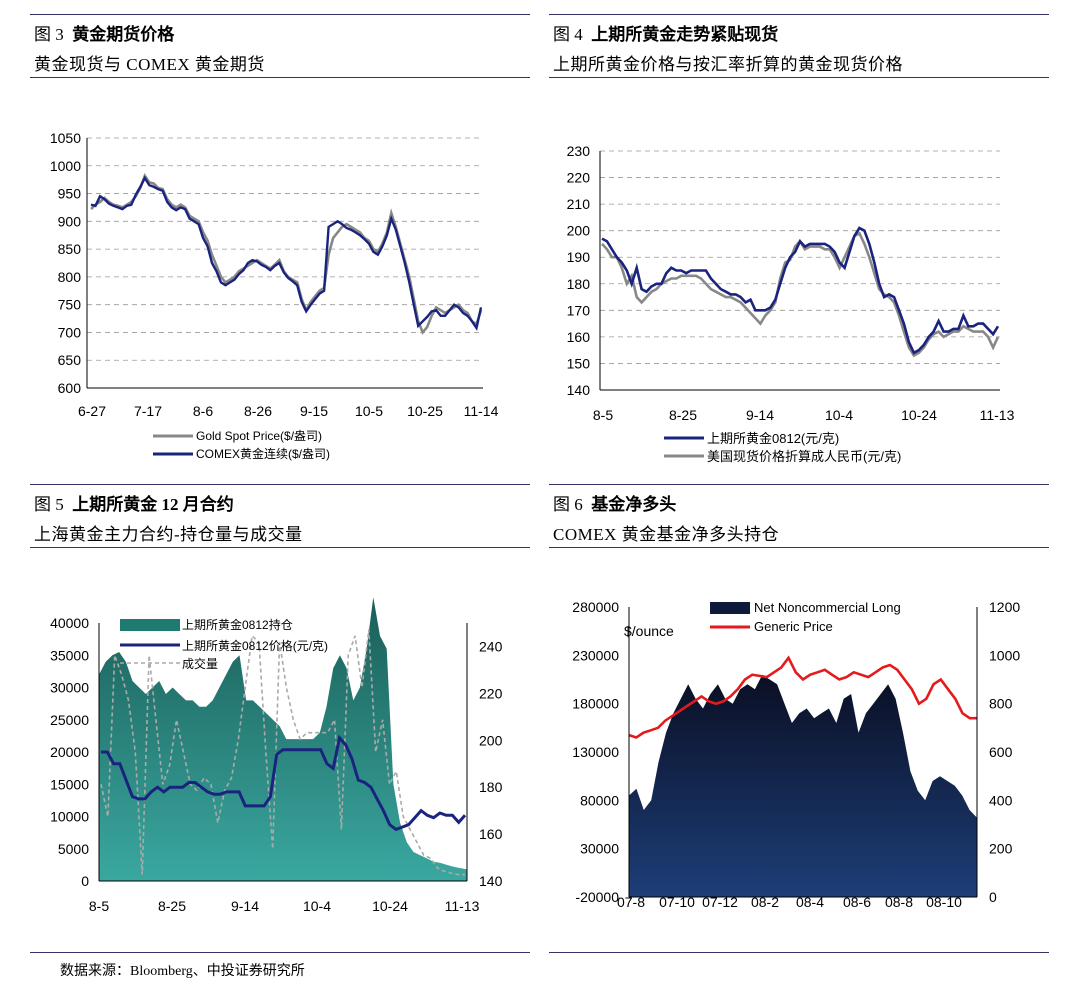  I want to click on y-tick-label-right: 180, so click(491, 787).